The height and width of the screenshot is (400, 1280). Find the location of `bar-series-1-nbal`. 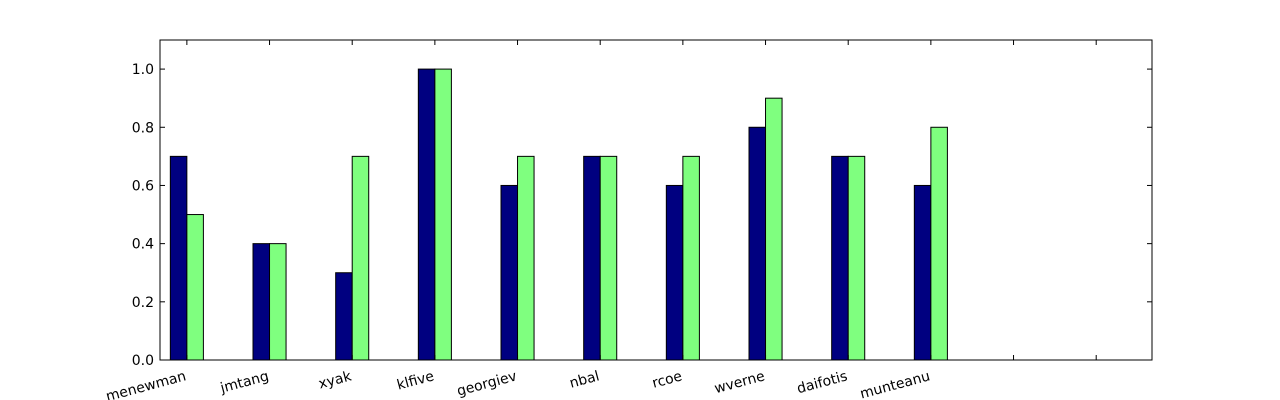

bar-series-1-nbal is located at coordinates (592, 258).